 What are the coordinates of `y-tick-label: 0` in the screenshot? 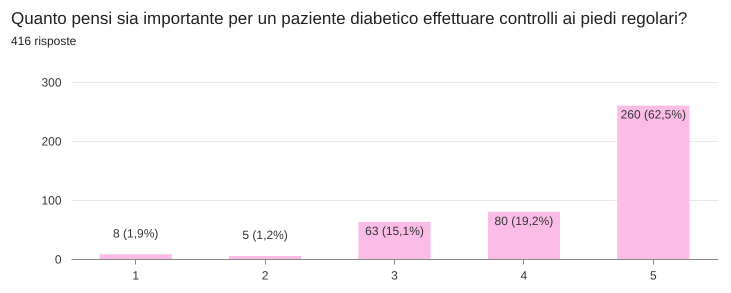 It's located at (58, 259).